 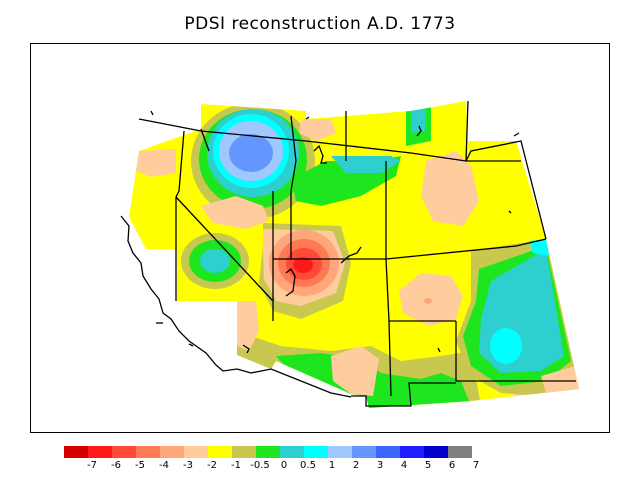 I want to click on legend-tick-label: -4, so click(x=164, y=465).